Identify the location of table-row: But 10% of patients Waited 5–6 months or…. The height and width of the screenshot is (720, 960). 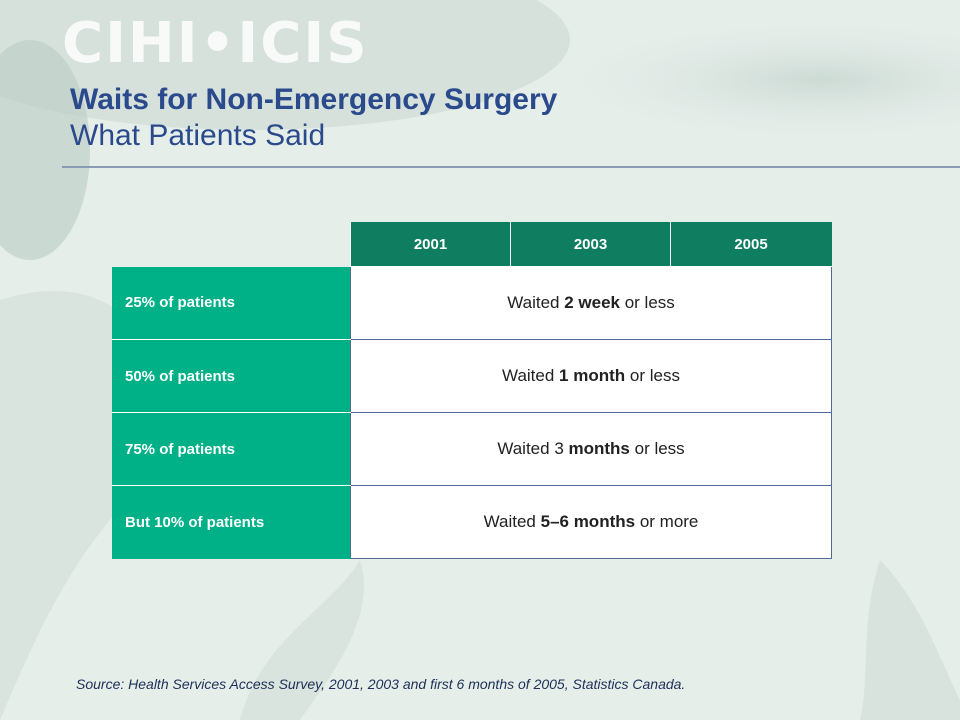
(472, 522).